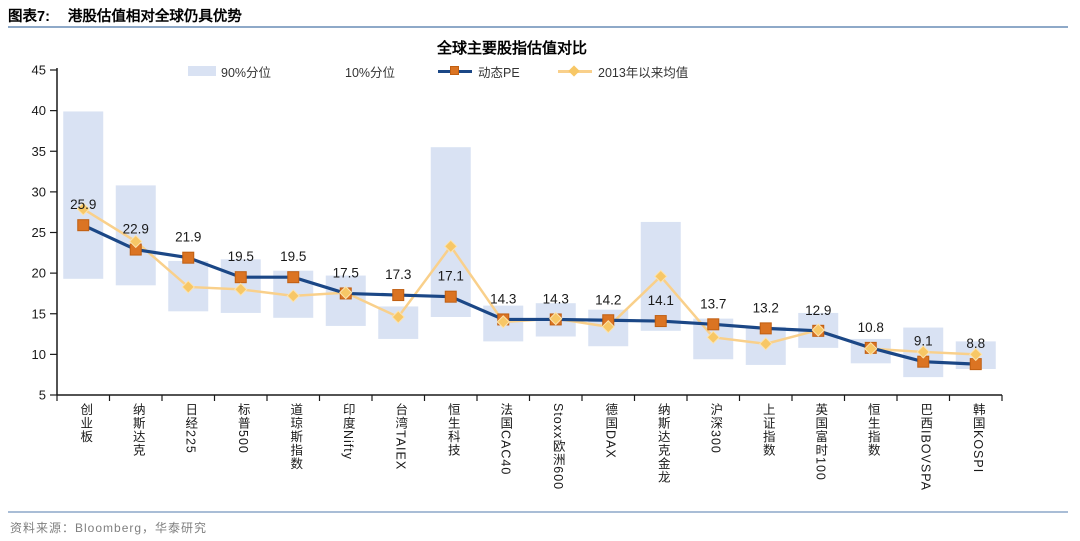 The height and width of the screenshot is (541, 1080). What do you see at coordinates (575, 70) in the screenshot?
I see `mean-line-swatch-icon` at bounding box center [575, 70].